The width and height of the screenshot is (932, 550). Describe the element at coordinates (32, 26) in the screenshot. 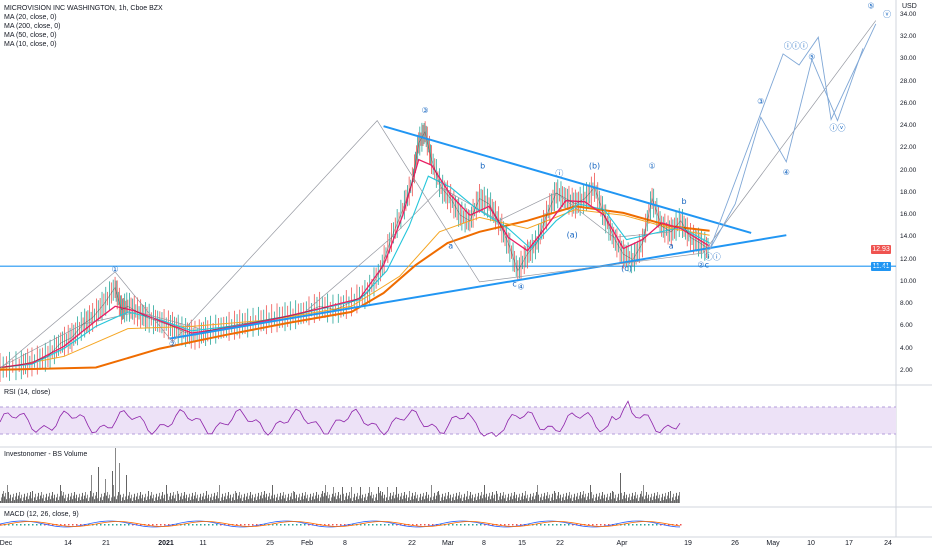

I see `indicator-ma200: MA (200, close, 0)` at that location.